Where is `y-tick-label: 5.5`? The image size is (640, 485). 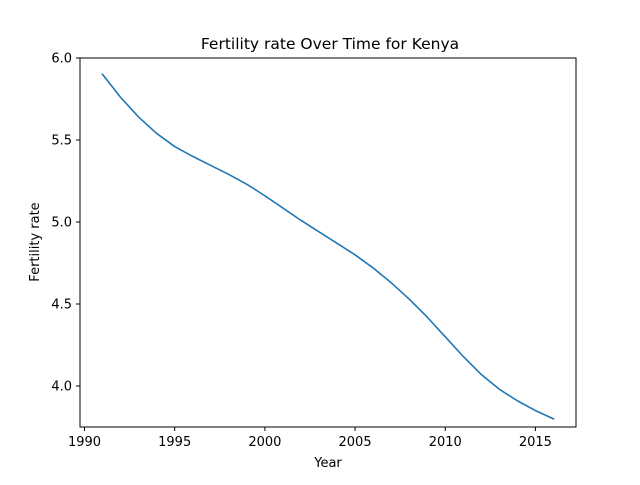
y-tick-label: 5.5 is located at coordinates (61, 141).